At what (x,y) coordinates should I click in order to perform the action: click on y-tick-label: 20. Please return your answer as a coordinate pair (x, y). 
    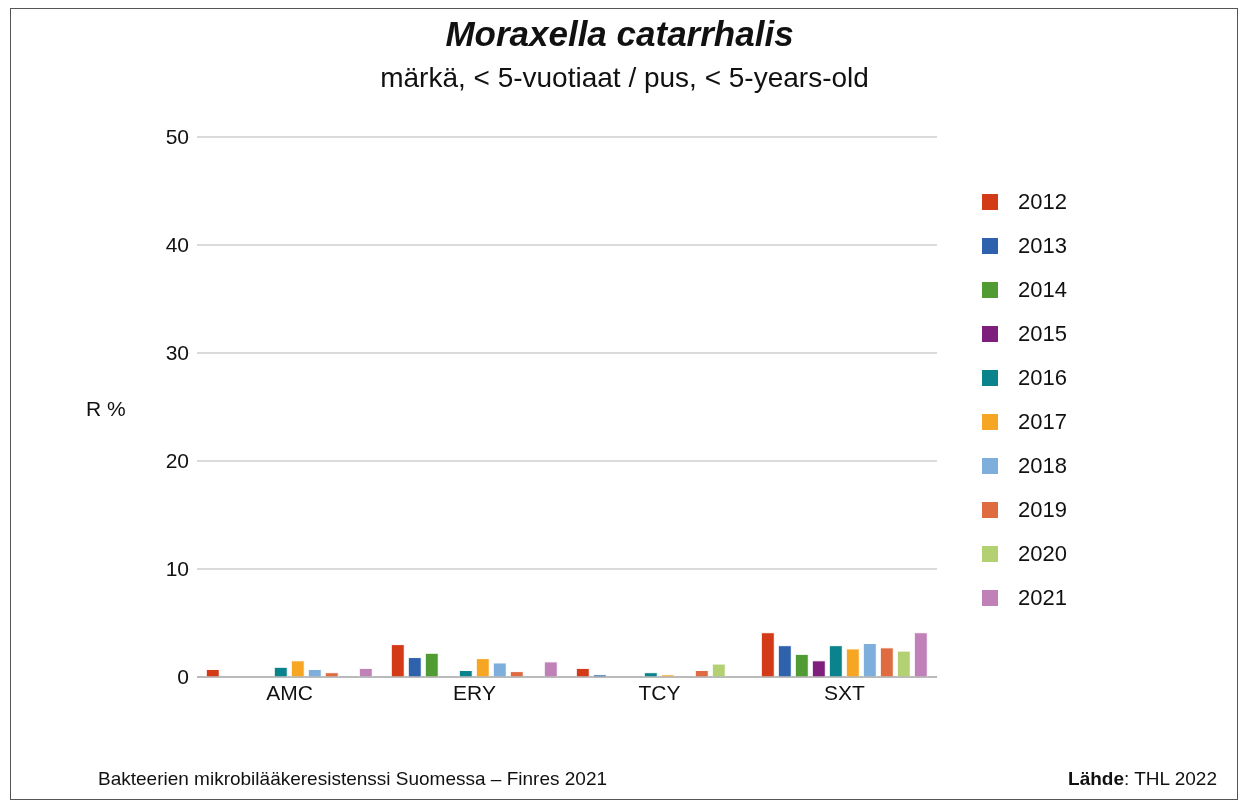
    Looking at the image, I should click on (177, 461).